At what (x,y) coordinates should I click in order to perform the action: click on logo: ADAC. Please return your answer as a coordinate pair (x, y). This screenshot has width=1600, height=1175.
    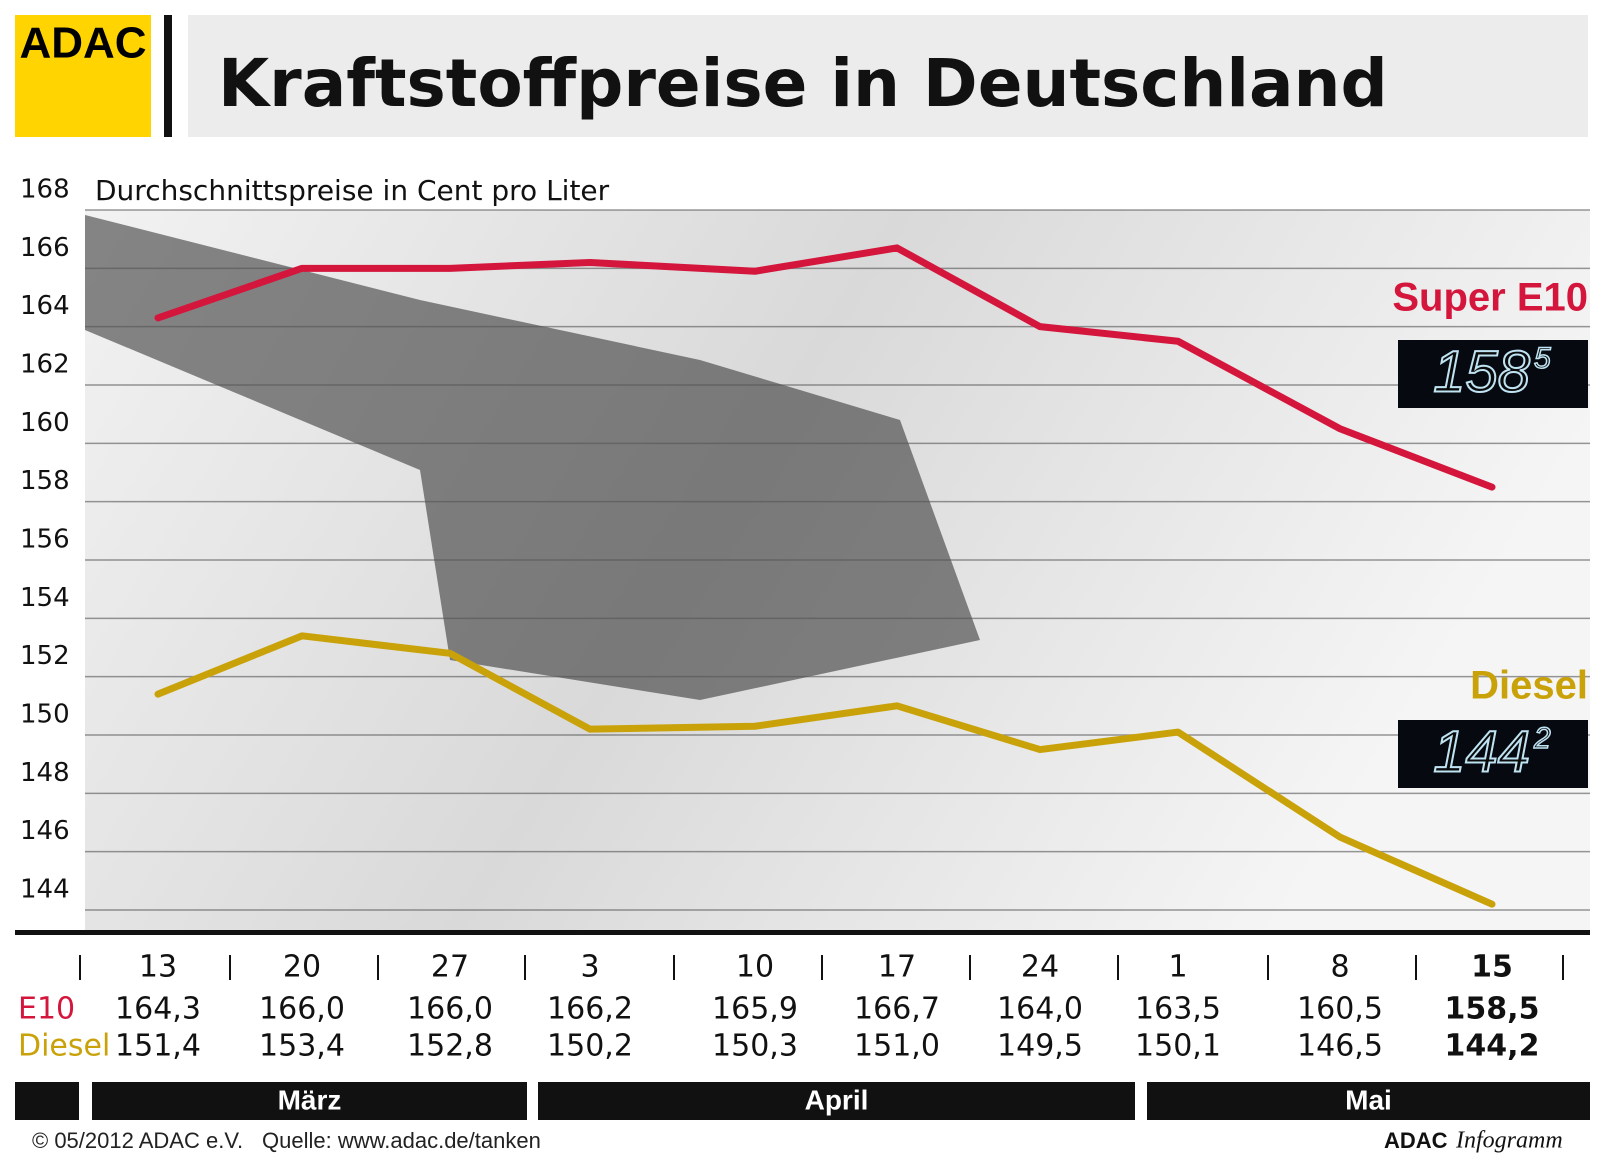
    Looking at the image, I should click on (82, 43).